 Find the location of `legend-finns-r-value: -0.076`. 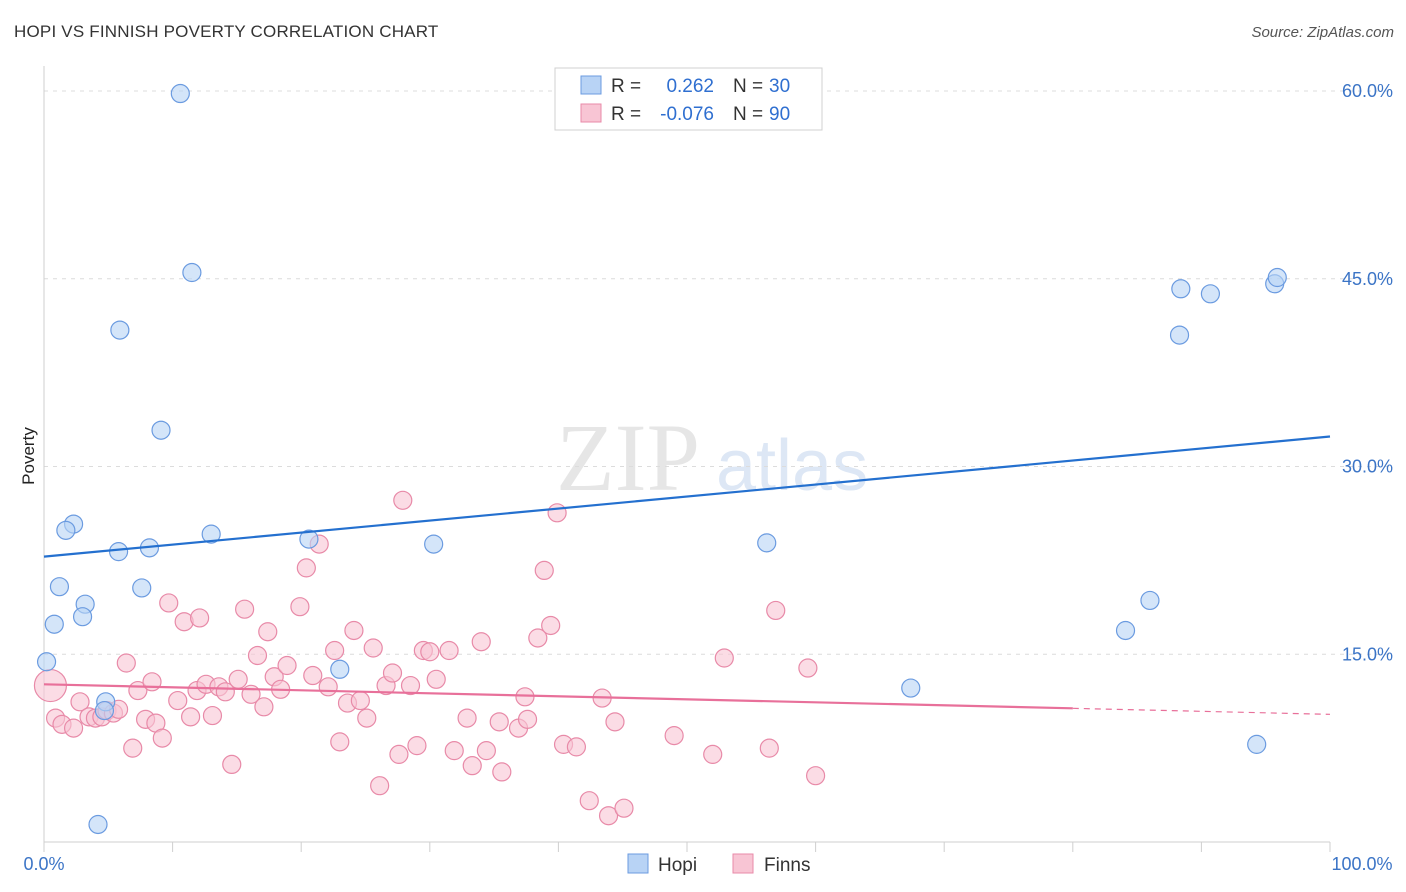

legend-finns-r-value: -0.076 is located at coordinates (687, 114).